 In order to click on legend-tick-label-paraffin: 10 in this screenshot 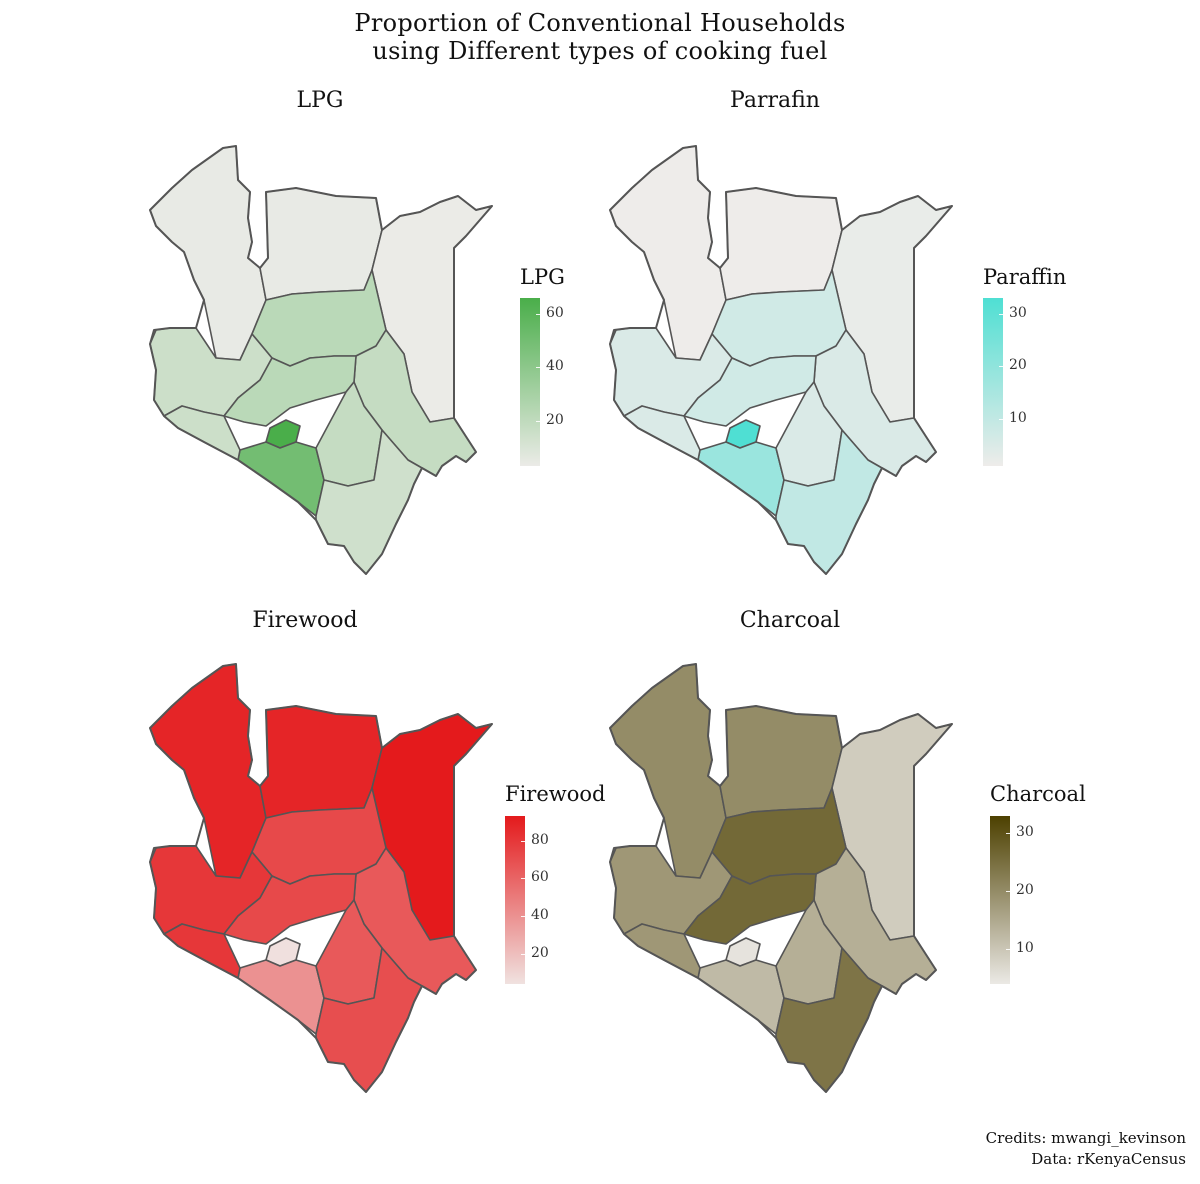, I will do `click(1018, 417)`.